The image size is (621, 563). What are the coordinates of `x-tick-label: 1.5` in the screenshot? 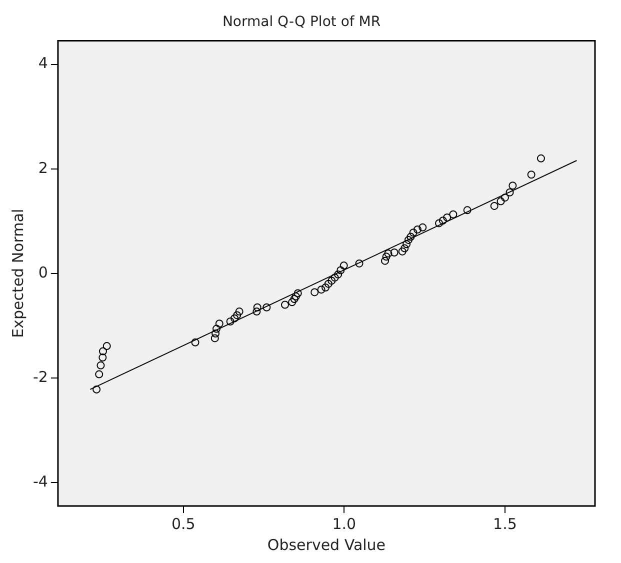 It's located at (505, 523).